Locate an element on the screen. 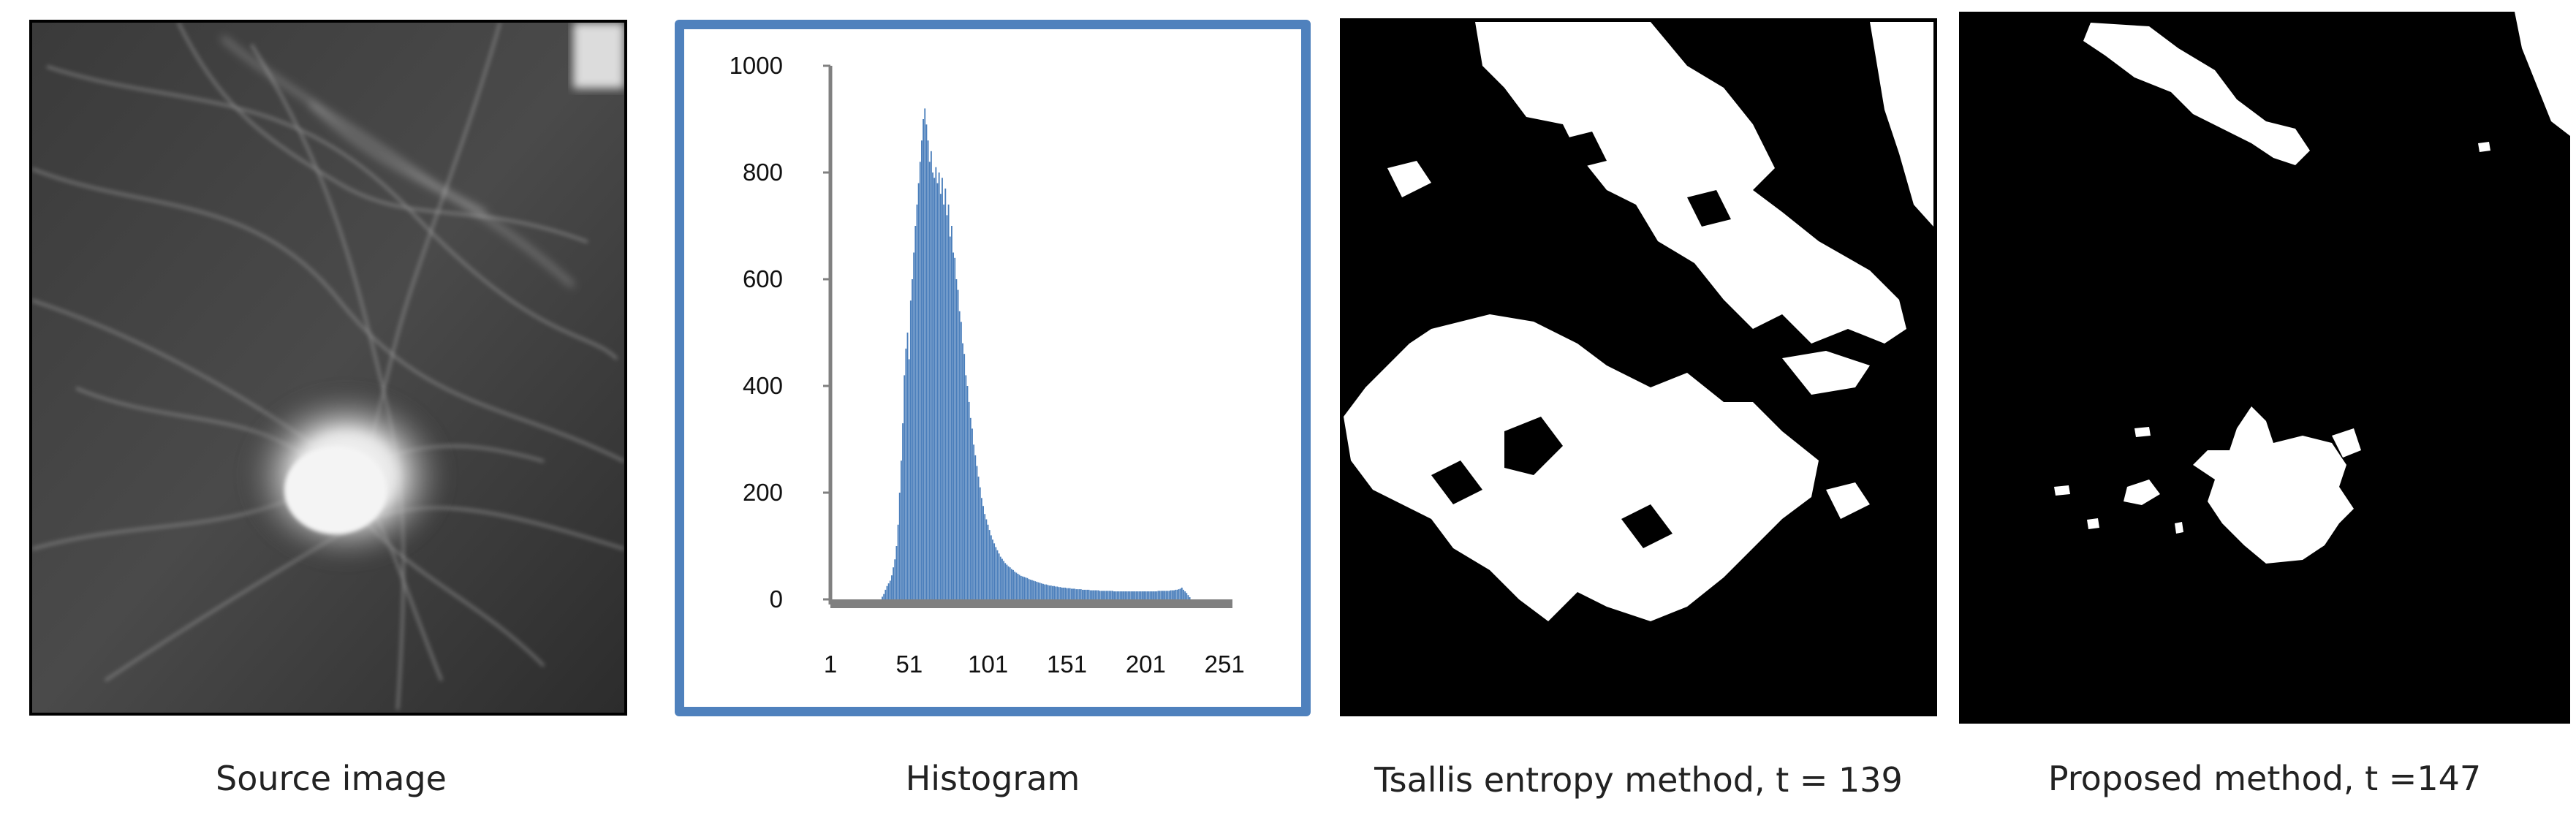 This screenshot has width=2576, height=815. x-tick-label: 51 is located at coordinates (909, 665).